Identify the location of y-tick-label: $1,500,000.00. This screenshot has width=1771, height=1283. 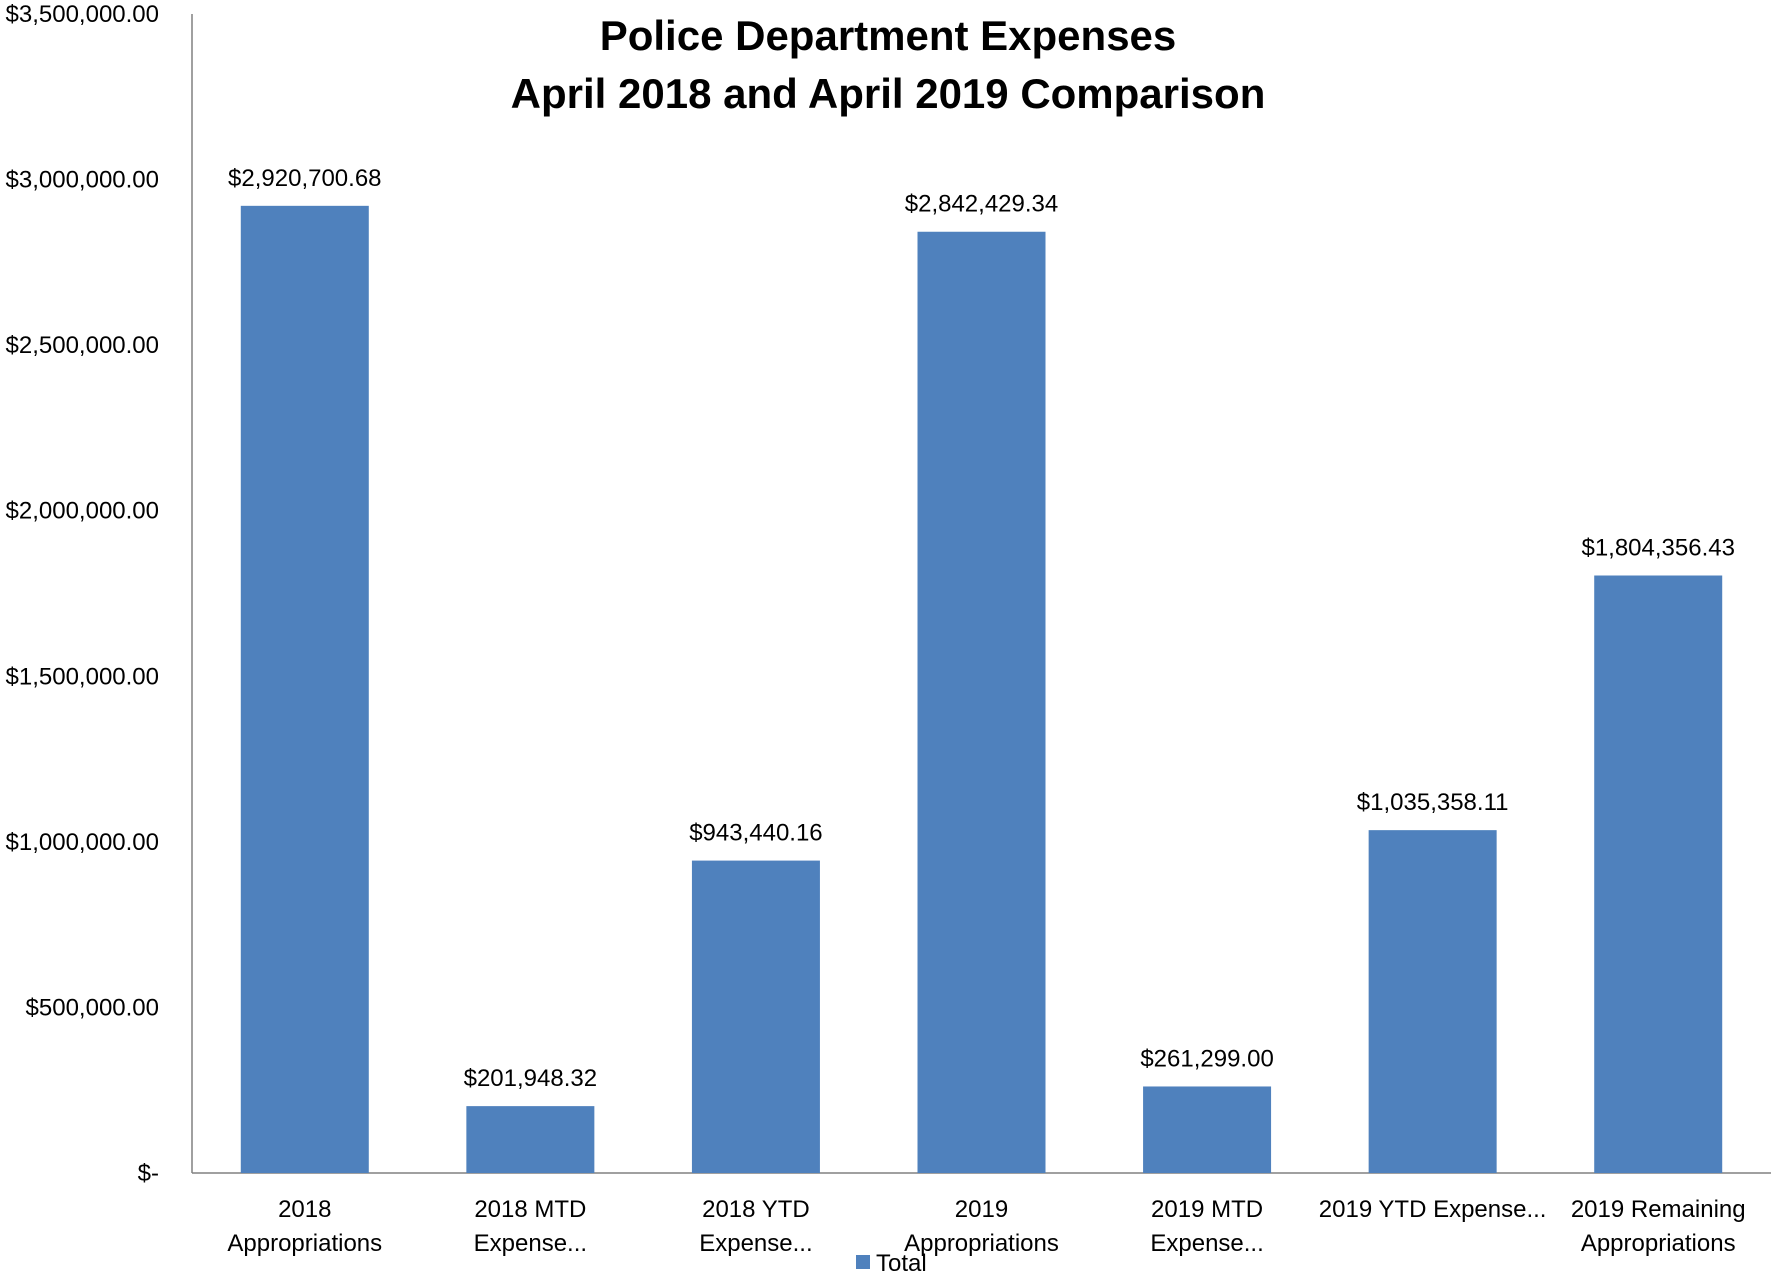
(82, 676).